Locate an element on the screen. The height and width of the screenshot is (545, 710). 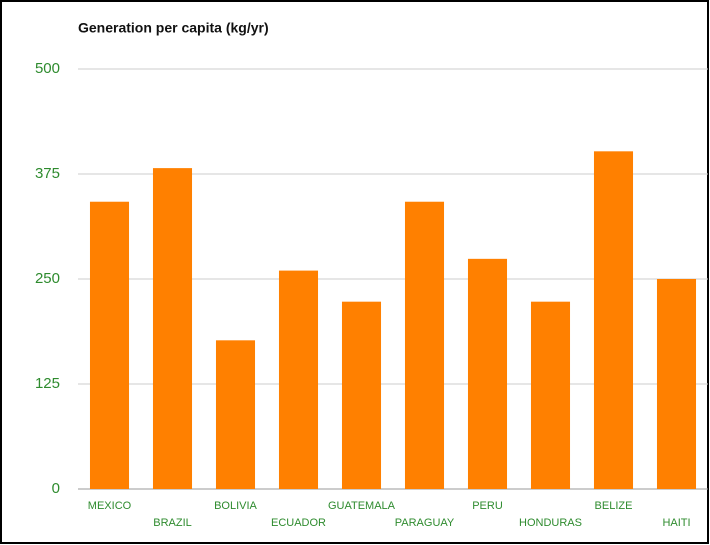
y-tick-label: 0 is located at coordinates (56, 488).